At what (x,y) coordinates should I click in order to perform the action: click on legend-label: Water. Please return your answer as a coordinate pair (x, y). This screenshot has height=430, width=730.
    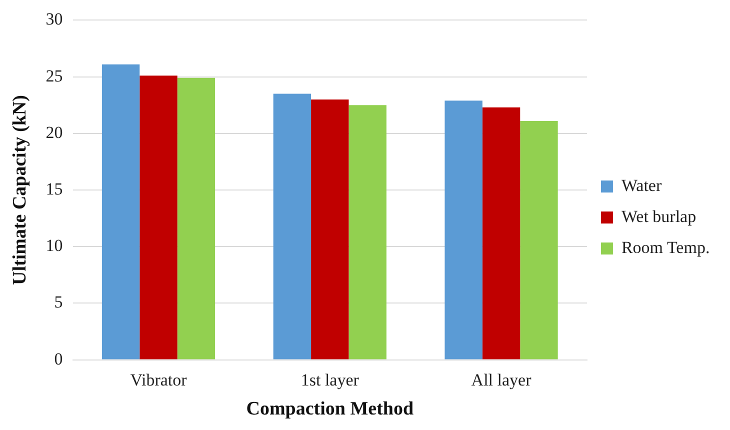
    Looking at the image, I should click on (641, 185).